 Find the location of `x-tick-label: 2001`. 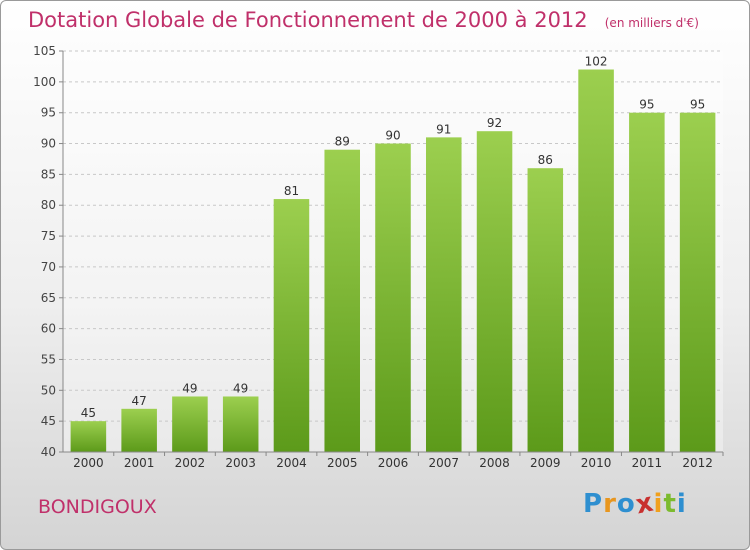

x-tick-label: 2001 is located at coordinates (139, 463).